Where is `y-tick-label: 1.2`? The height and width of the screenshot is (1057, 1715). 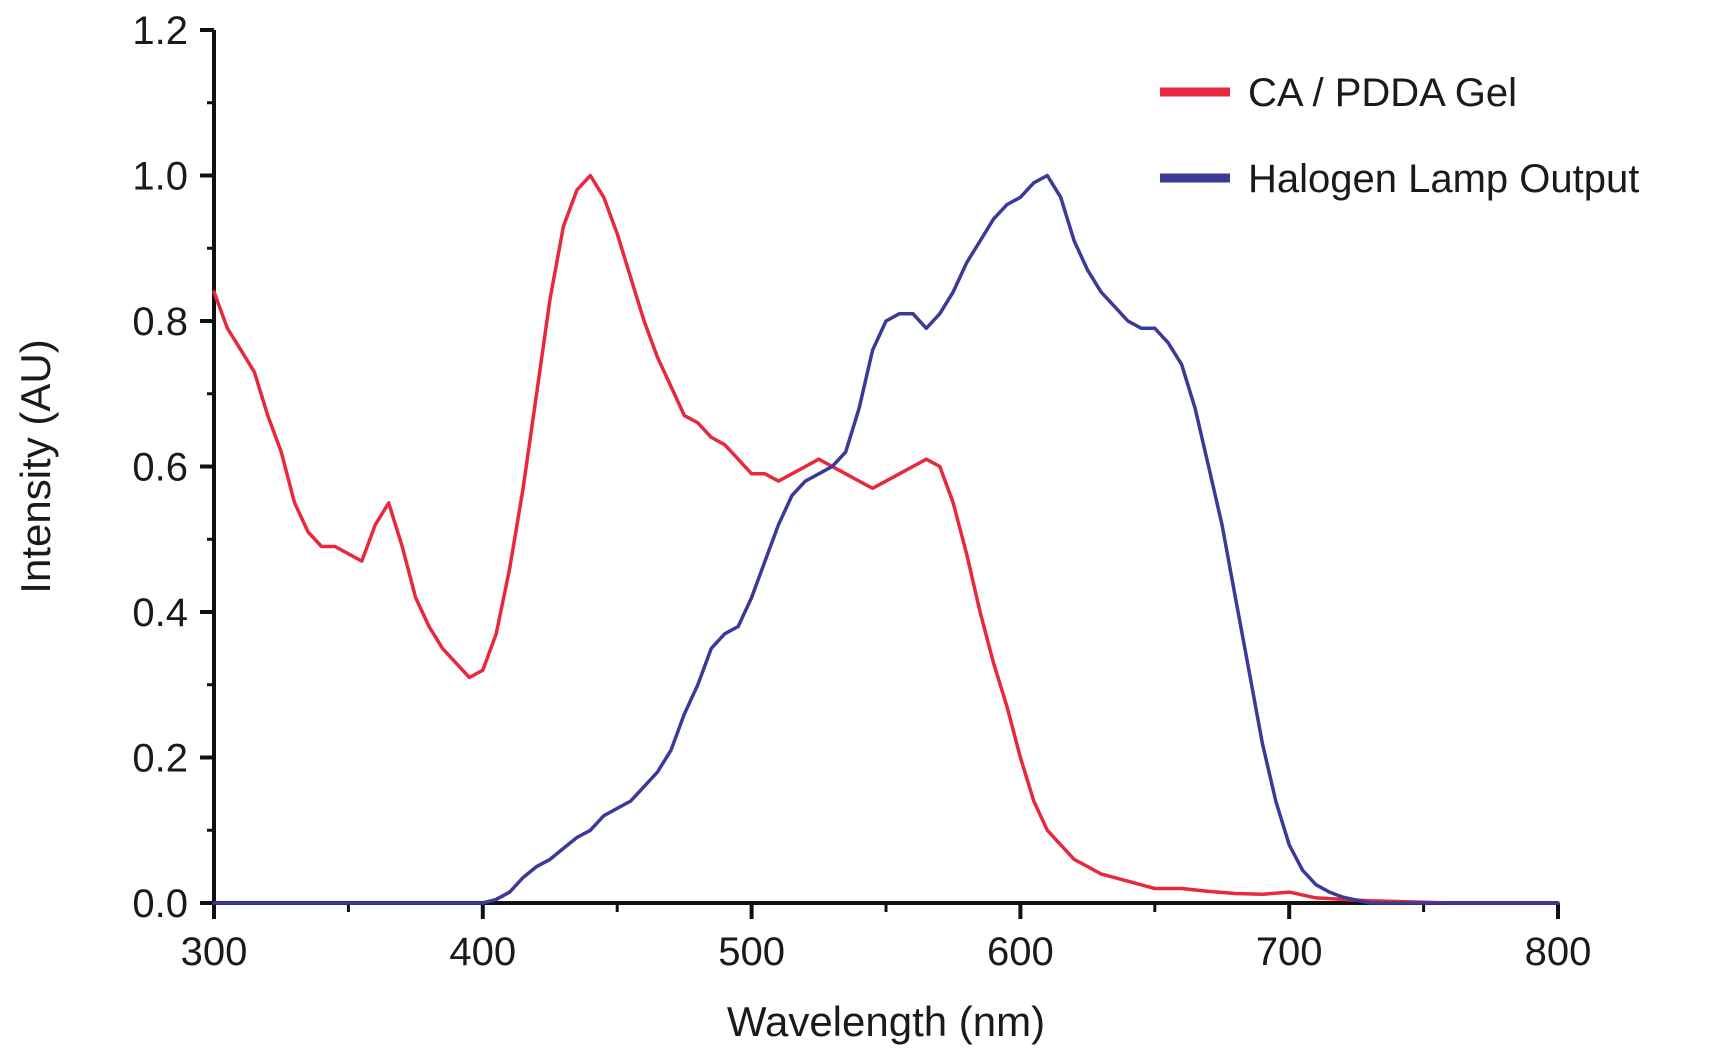 y-tick-label: 1.2 is located at coordinates (160, 31).